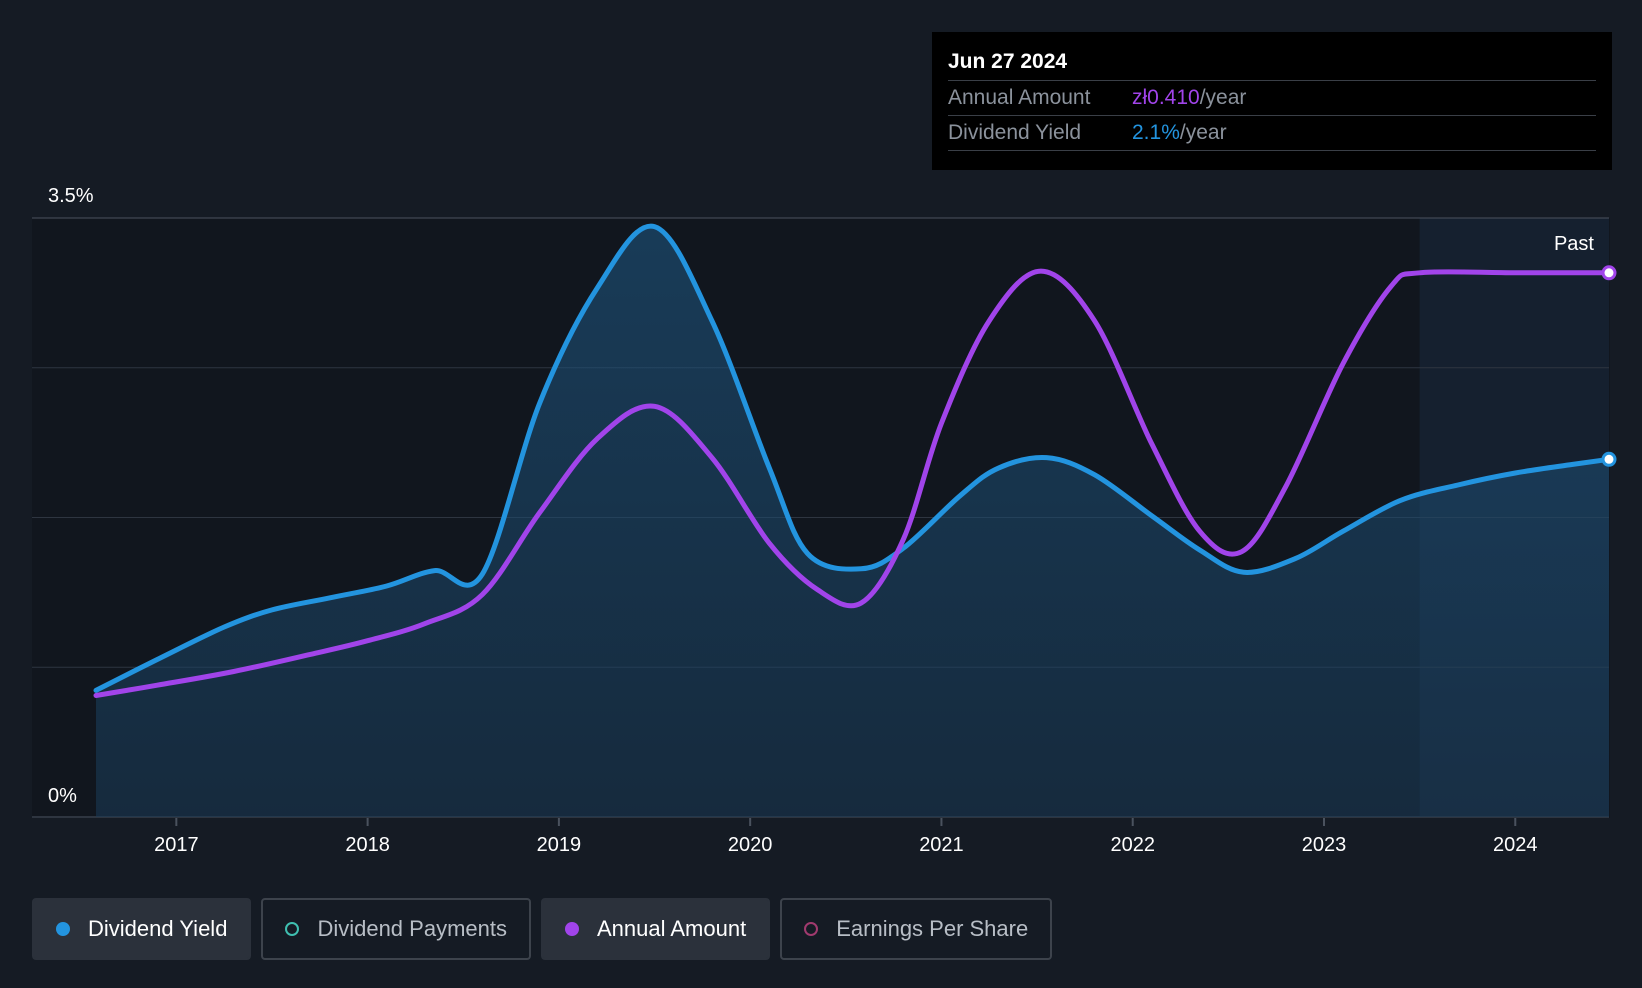 The image size is (1642, 988). What do you see at coordinates (671, 928) in the screenshot?
I see `legend-label: Annual Amount` at bounding box center [671, 928].